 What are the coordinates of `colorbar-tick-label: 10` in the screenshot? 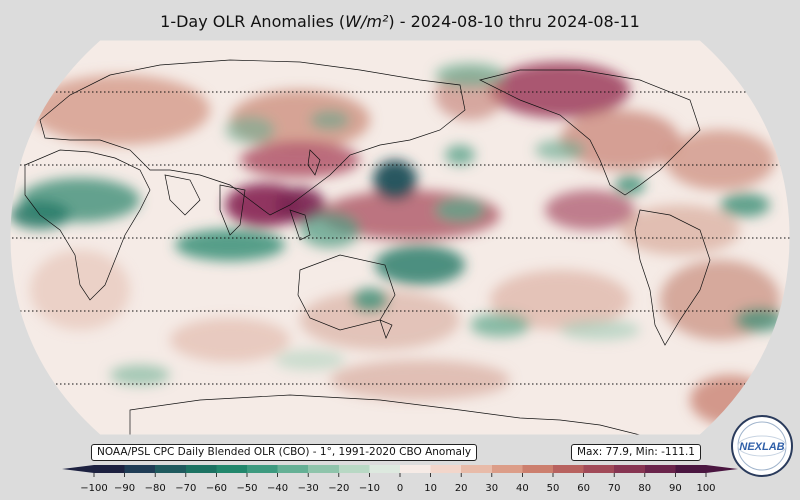 It's located at (430, 488).